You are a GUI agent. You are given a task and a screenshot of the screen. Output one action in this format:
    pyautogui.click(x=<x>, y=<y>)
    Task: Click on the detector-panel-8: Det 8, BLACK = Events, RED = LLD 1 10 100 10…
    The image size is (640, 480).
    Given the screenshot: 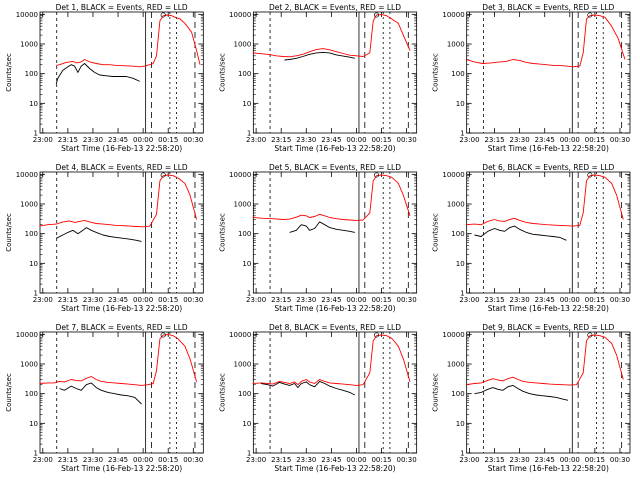 What is the action you would take?
    pyautogui.click(x=318, y=398)
    